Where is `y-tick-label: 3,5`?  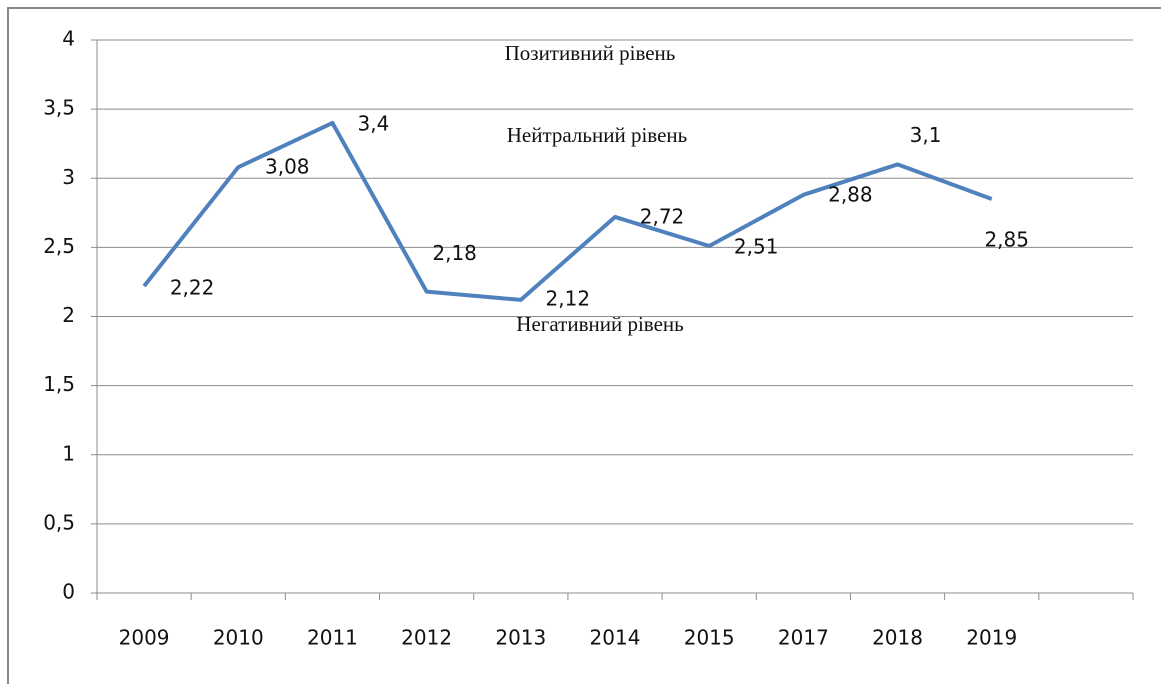
y-tick-label: 3,5 is located at coordinates (59, 108).